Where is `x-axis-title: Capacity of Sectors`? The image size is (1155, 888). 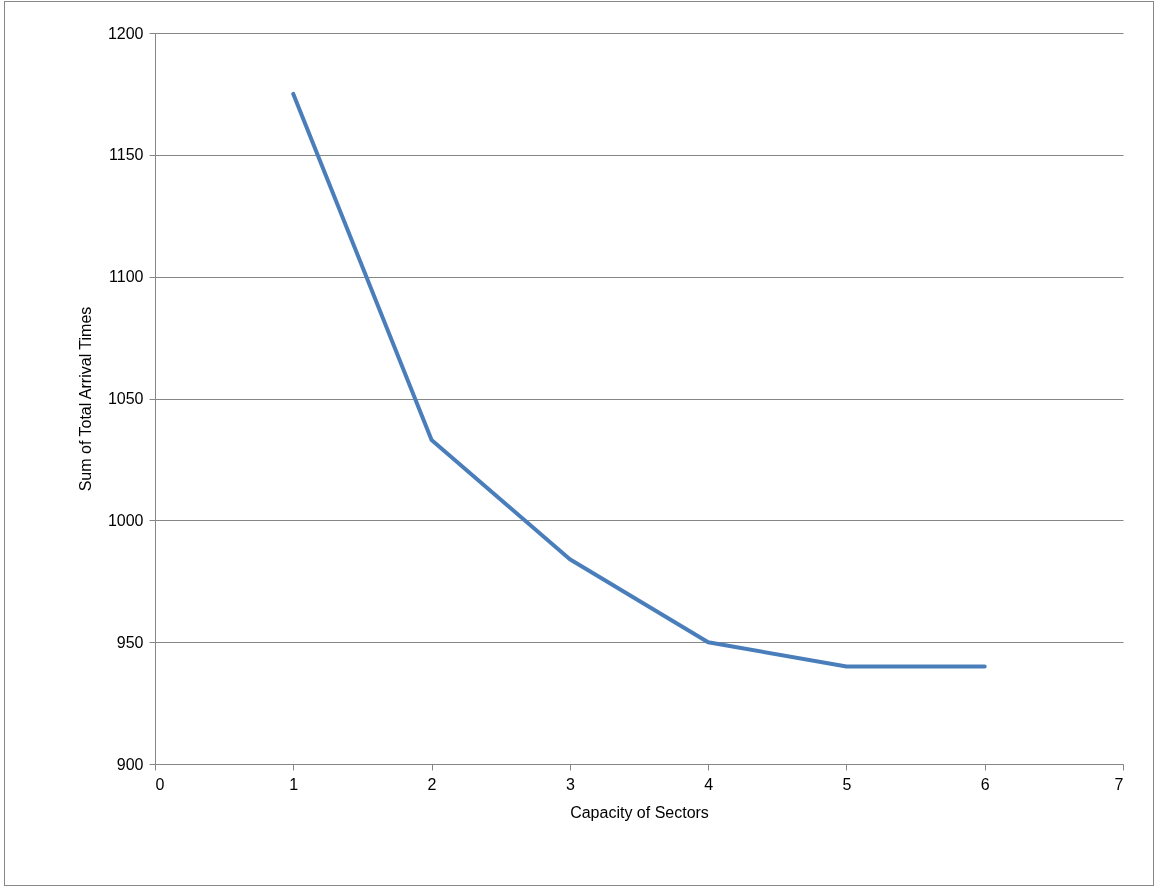 x-axis-title: Capacity of Sectors is located at coordinates (639, 812).